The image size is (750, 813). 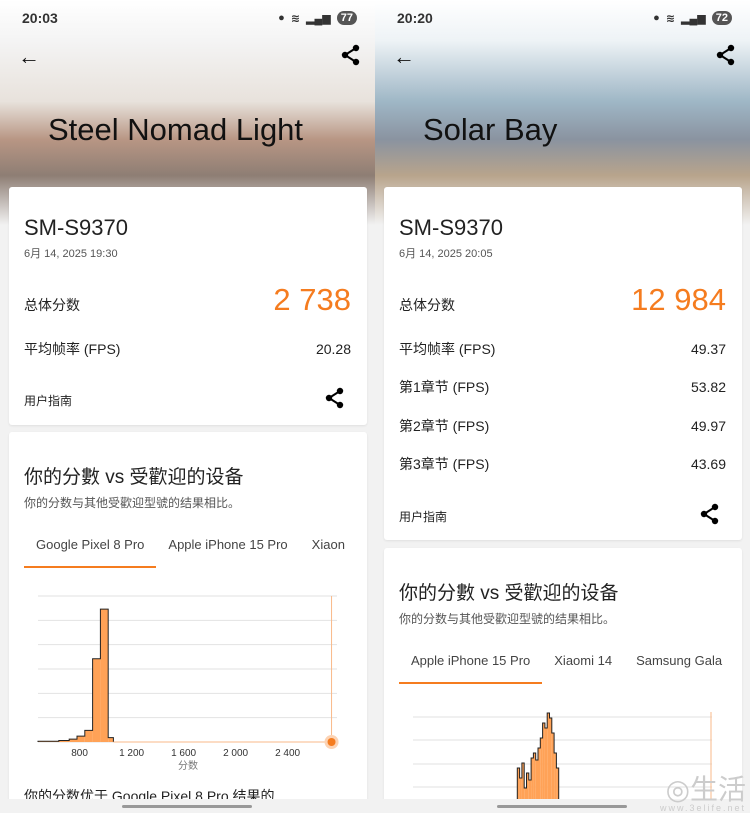 I want to click on label: 第1章节 (FPS), so click(x=444, y=387).